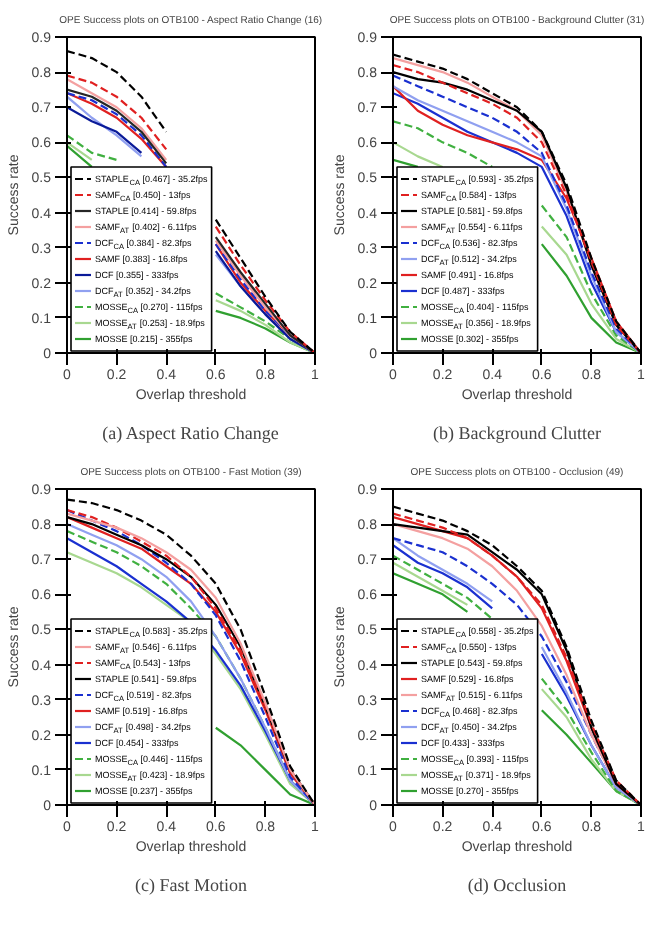 The image size is (666, 938). Describe the element at coordinates (517, 885) in the screenshot. I see `text: (d) Occlusion` at that location.